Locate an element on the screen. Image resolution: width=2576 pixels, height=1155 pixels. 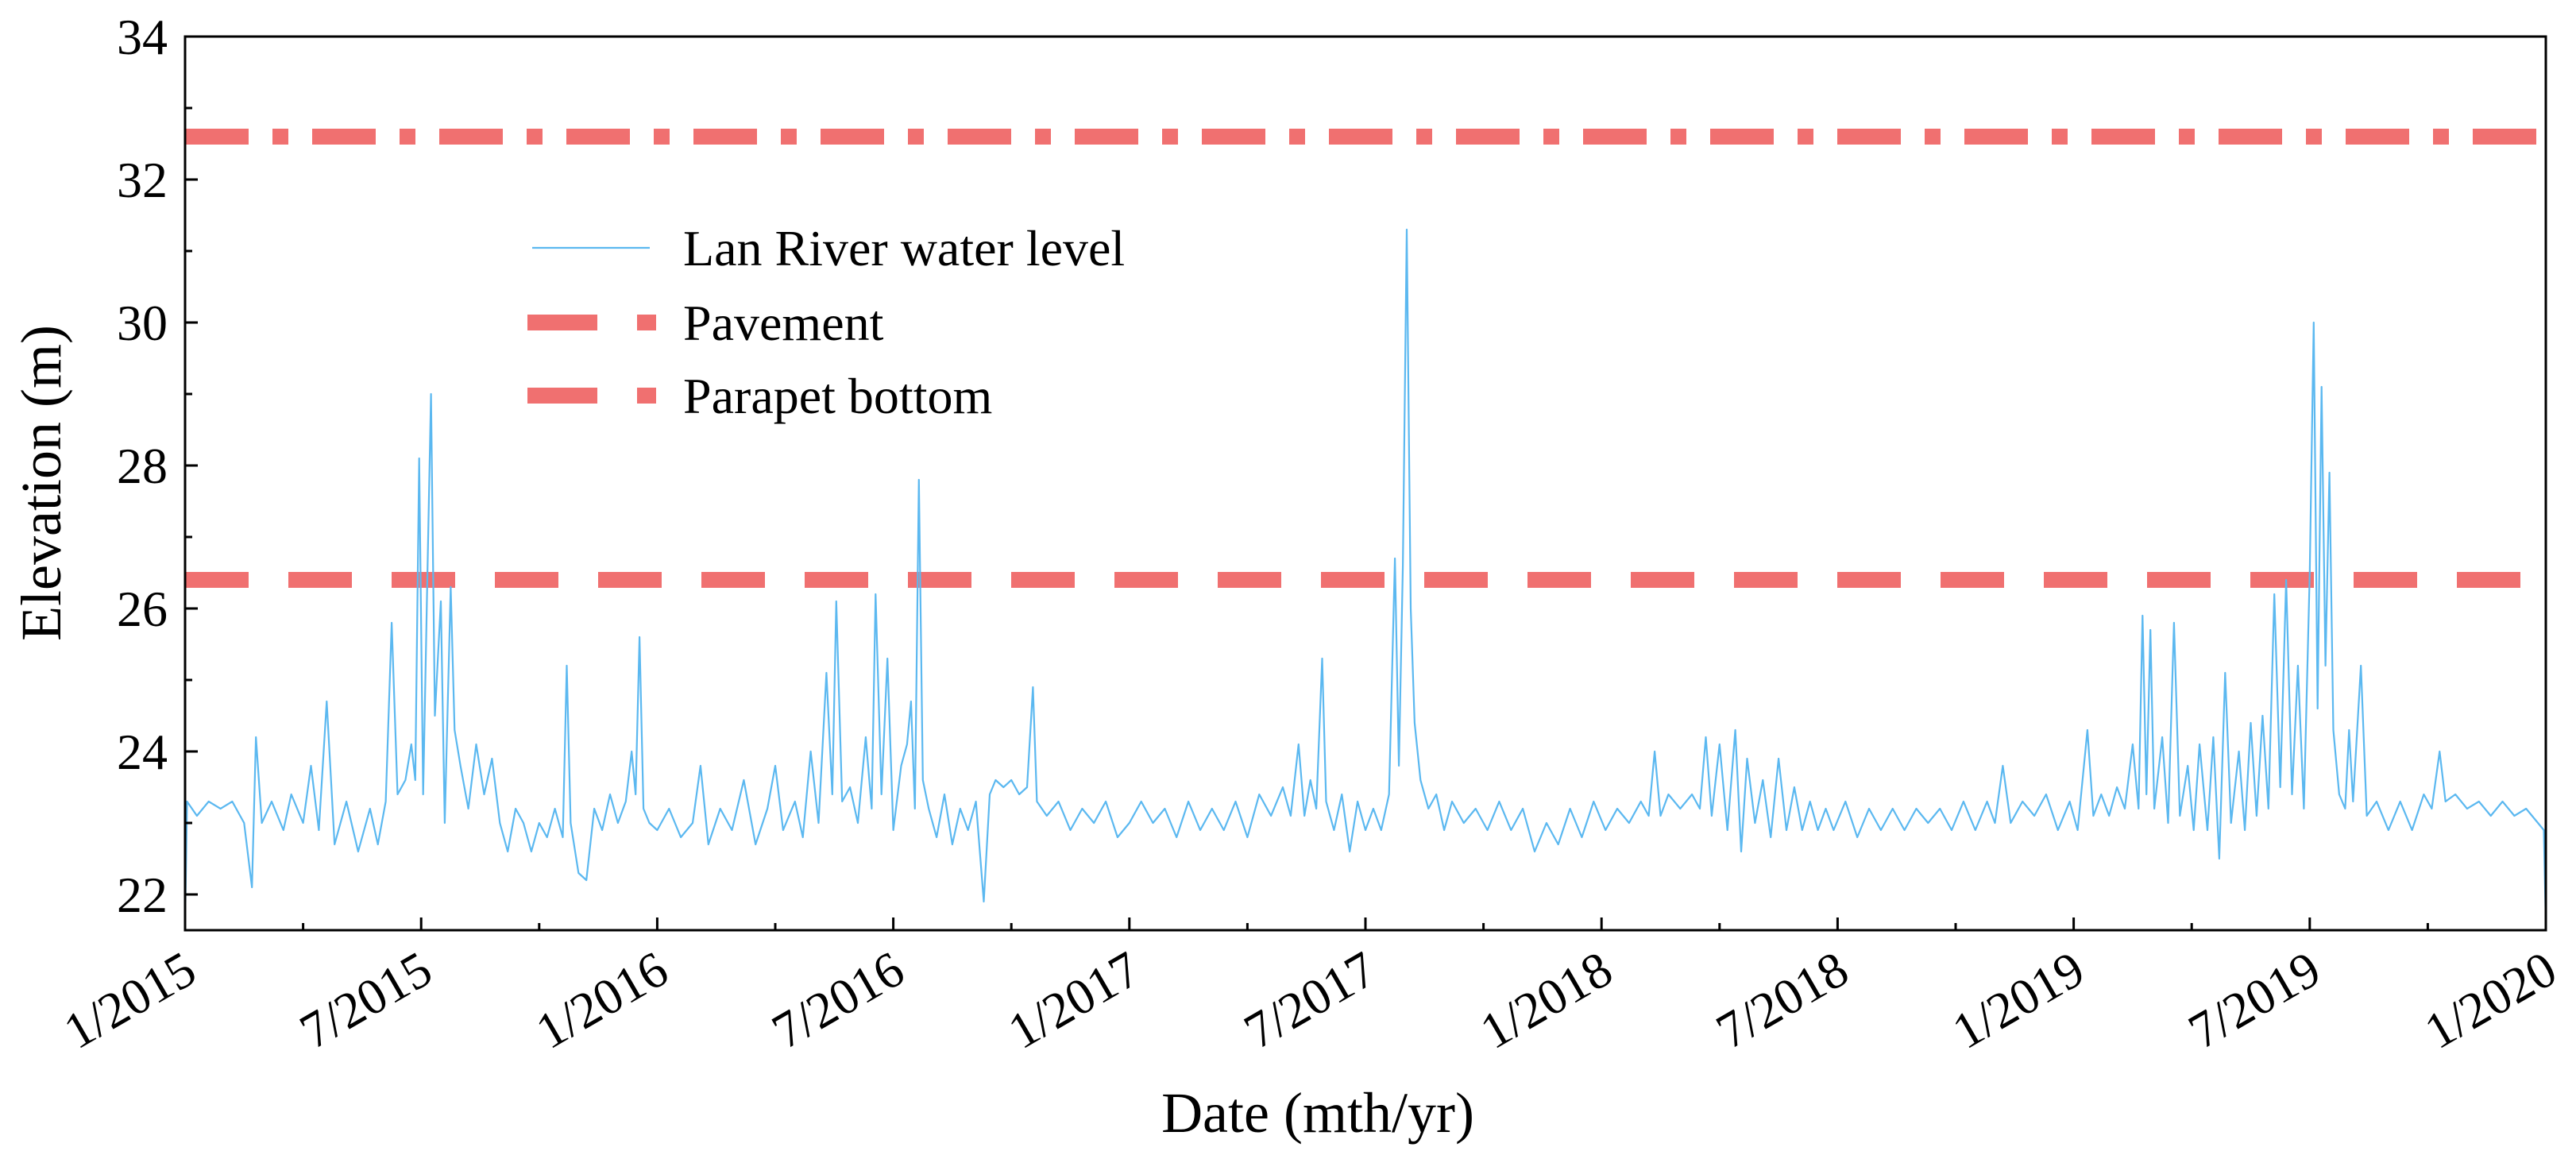
x-tick-label: 7/2017 is located at coordinates (1310, 1000).